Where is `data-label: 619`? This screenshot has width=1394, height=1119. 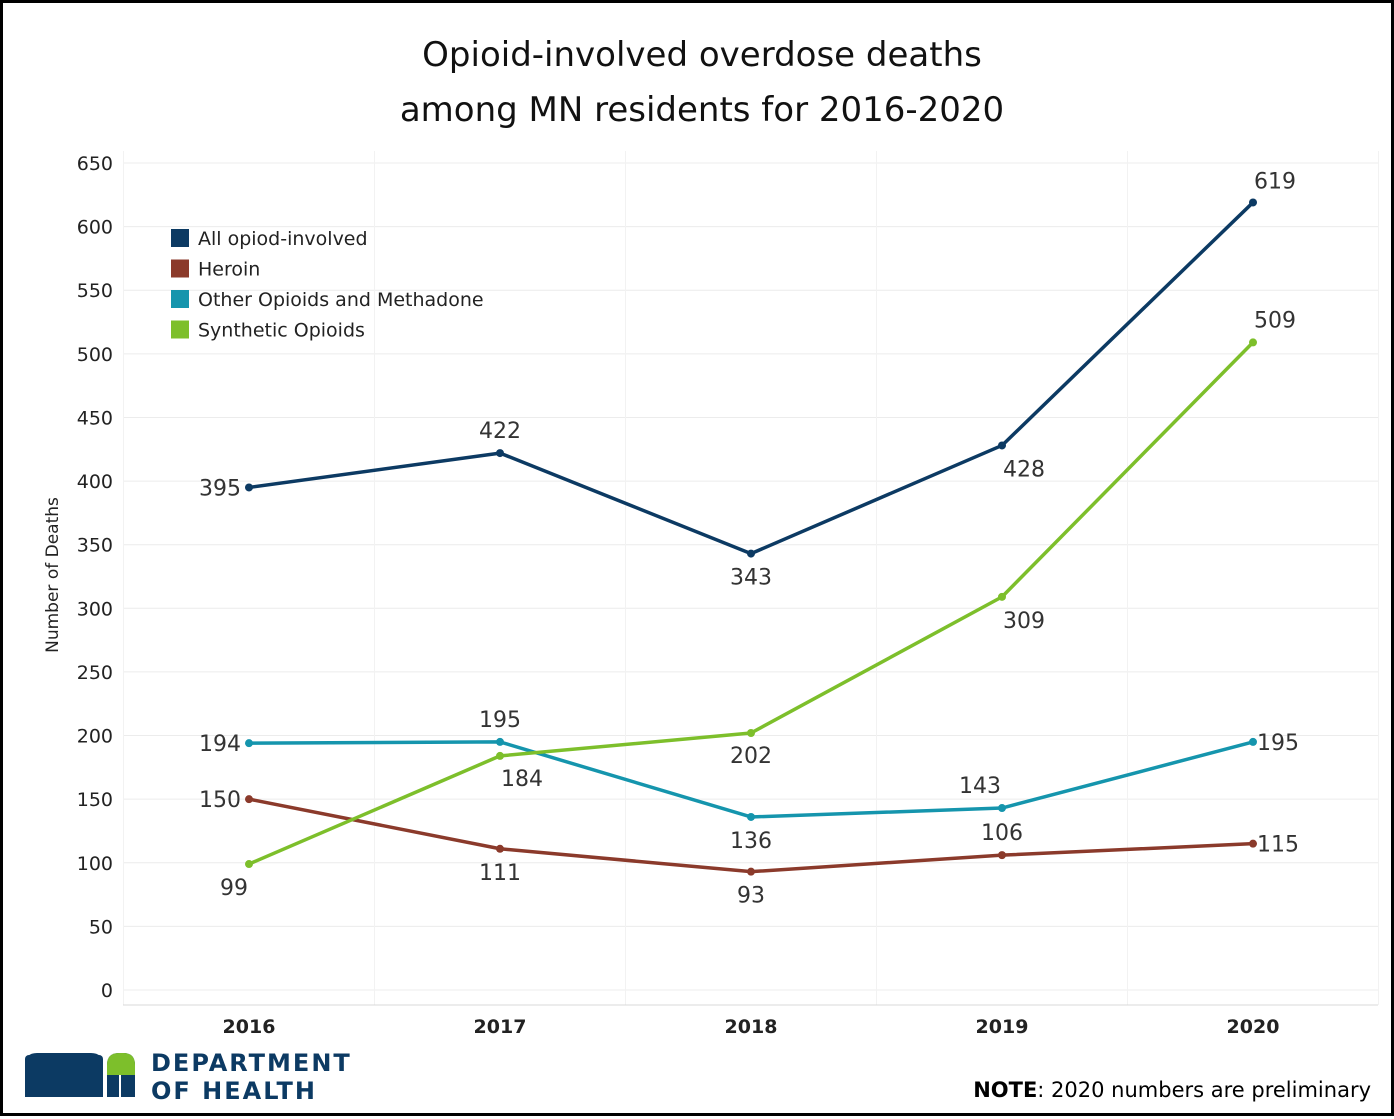 data-label: 619 is located at coordinates (1275, 181).